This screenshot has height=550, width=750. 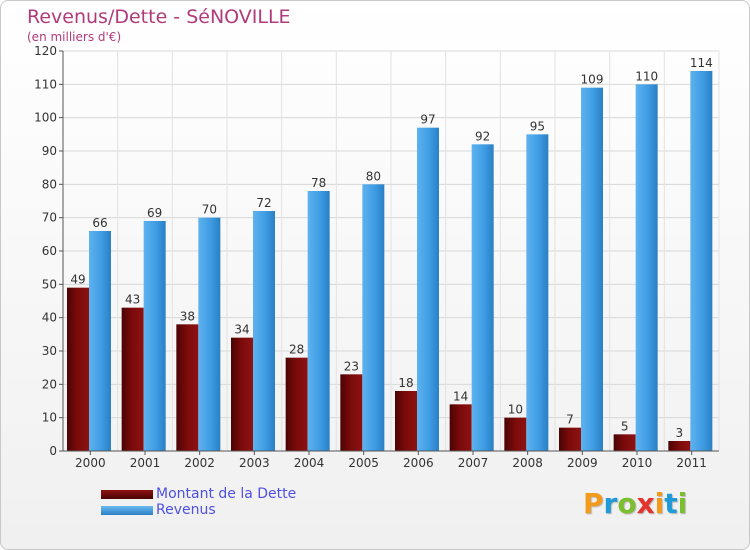 What do you see at coordinates (610, 503) in the screenshot?
I see `logo-letter: r` at bounding box center [610, 503].